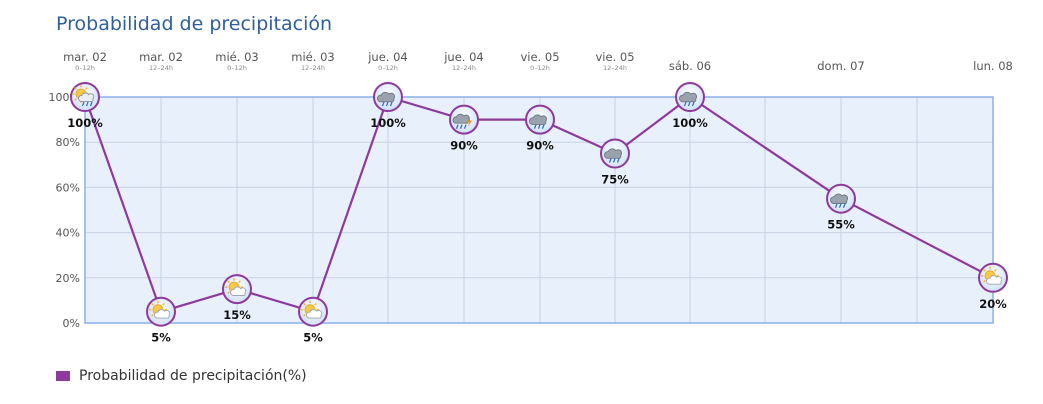 The image size is (1043, 404). I want to click on legend-label: Probabilidad de precipitación(%), so click(193, 376).